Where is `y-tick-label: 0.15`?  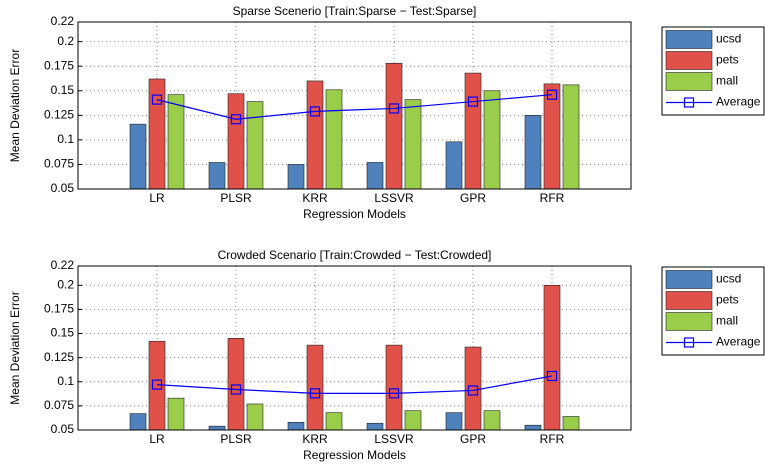 y-tick-label: 0.15 is located at coordinates (63, 333).